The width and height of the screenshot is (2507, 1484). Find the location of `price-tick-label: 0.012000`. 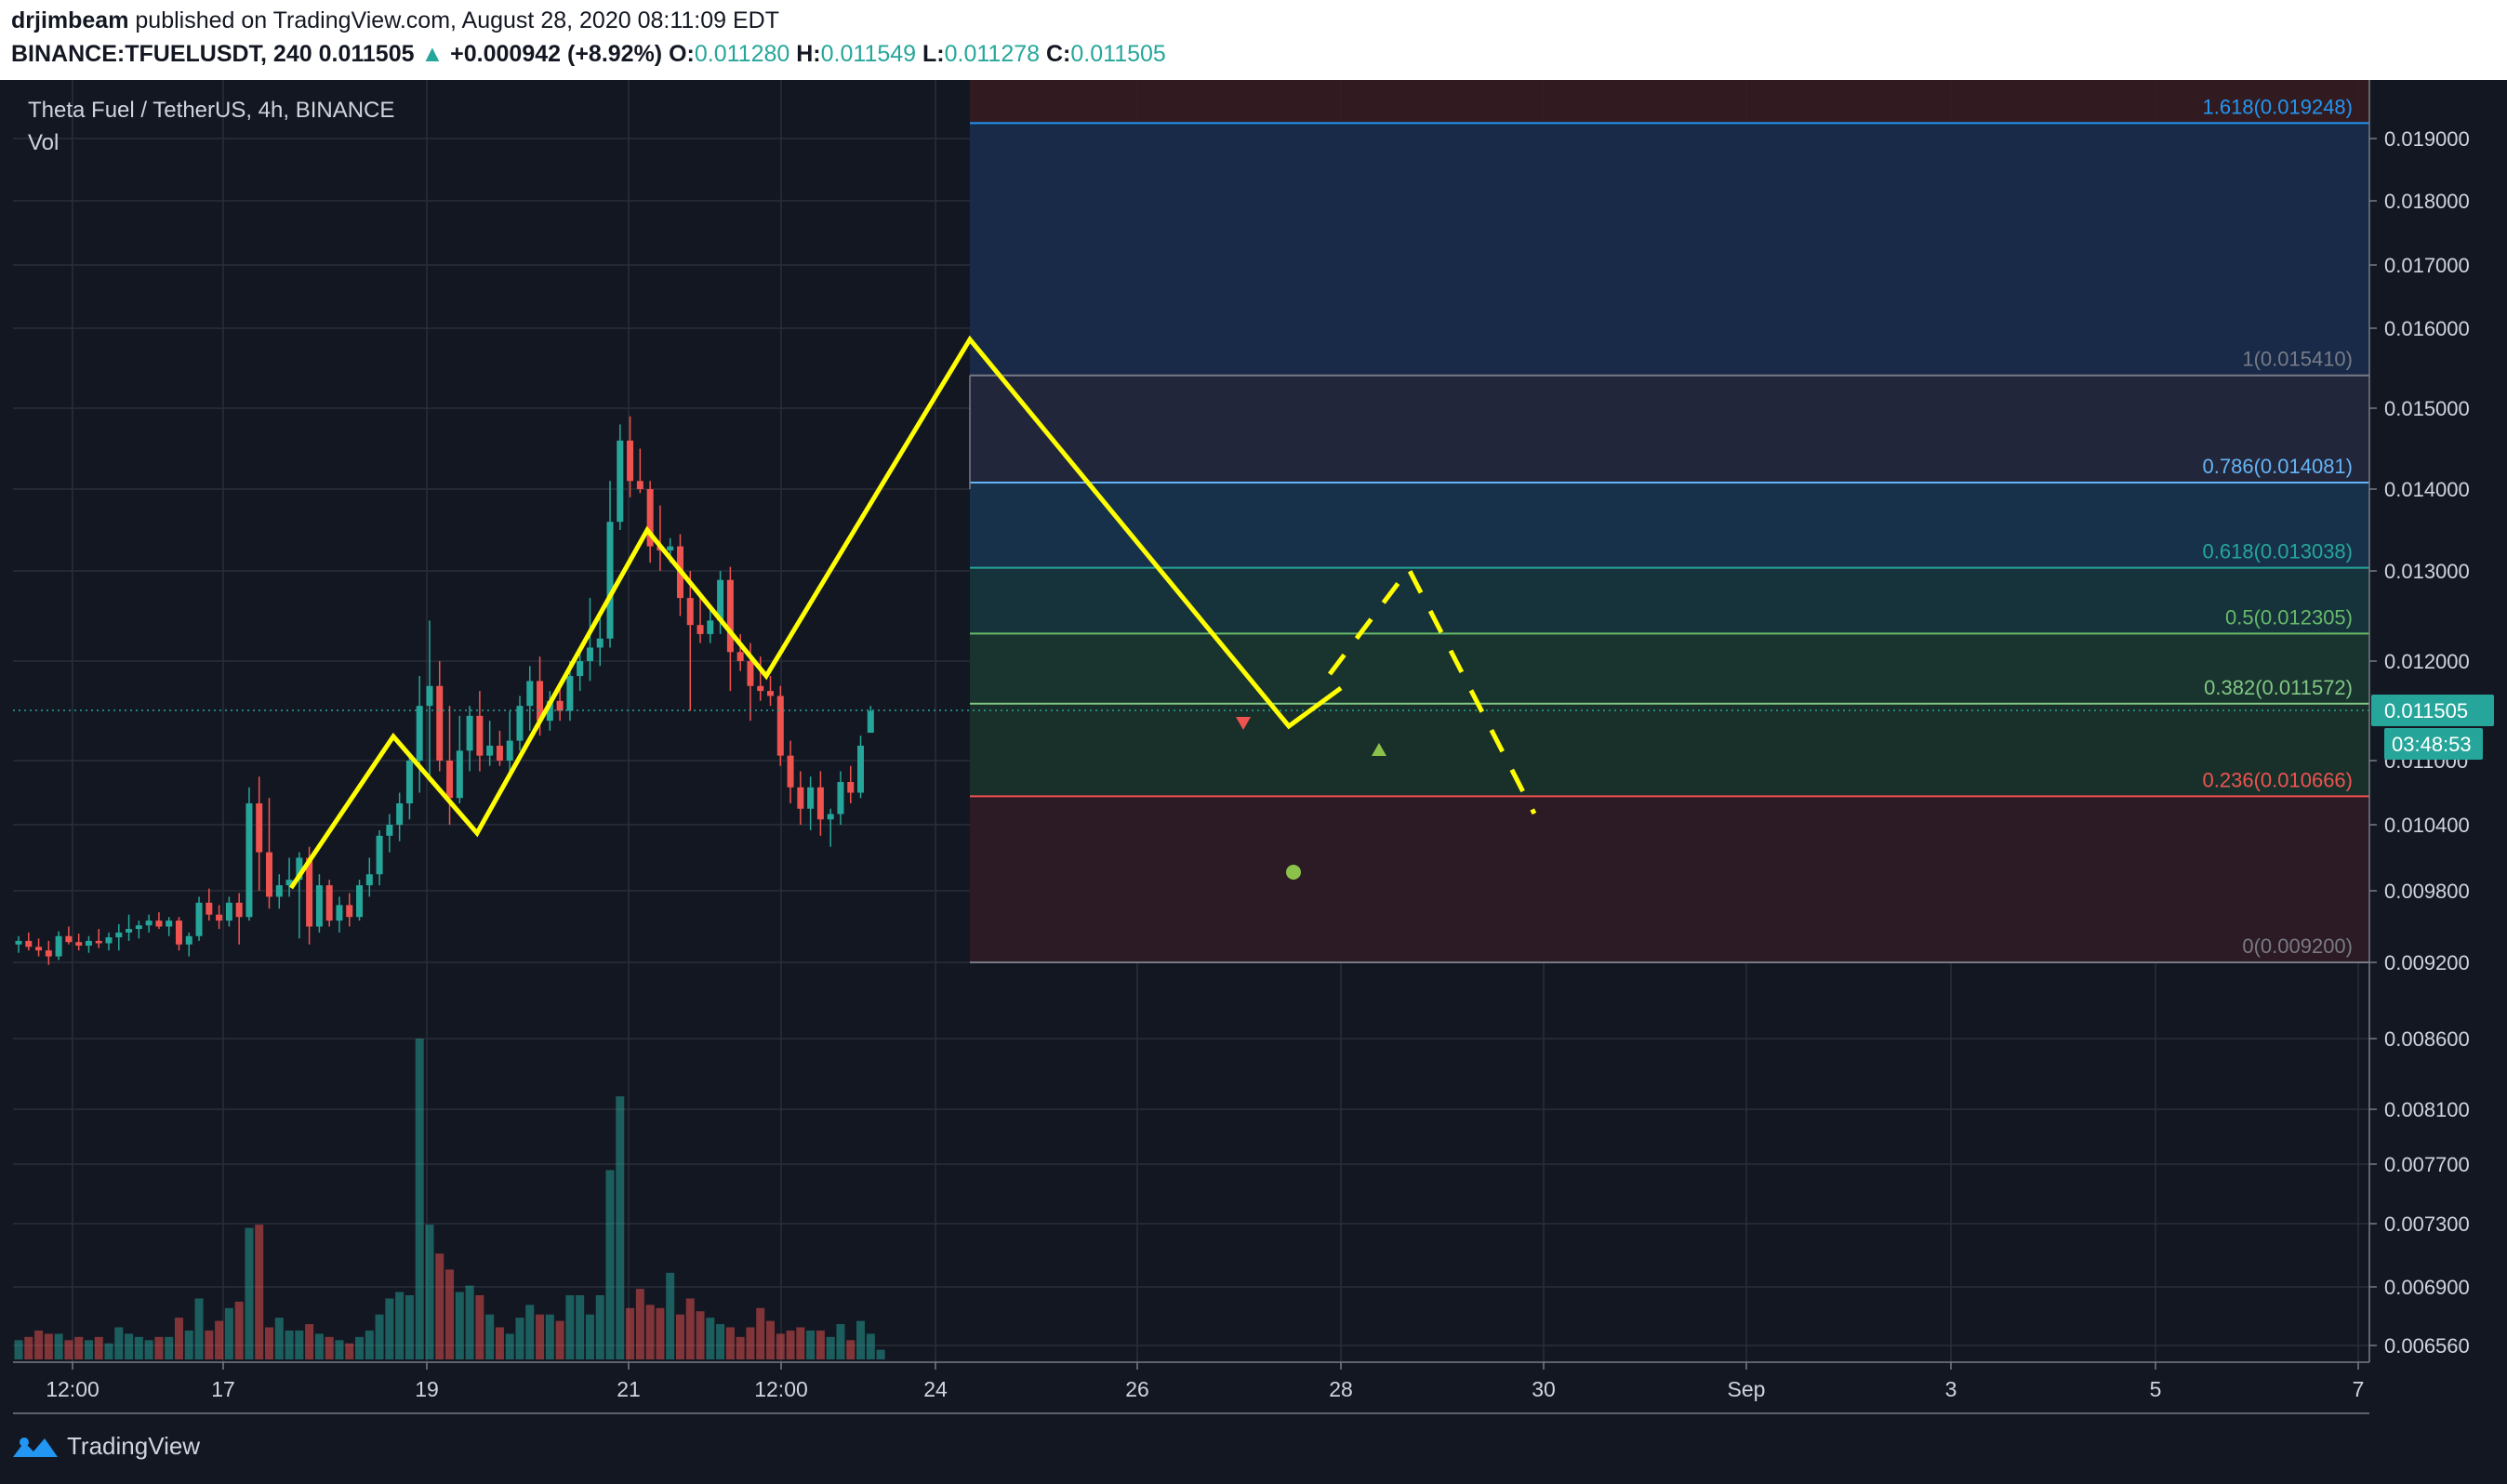

price-tick-label: 0.012000 is located at coordinates (2427, 661).